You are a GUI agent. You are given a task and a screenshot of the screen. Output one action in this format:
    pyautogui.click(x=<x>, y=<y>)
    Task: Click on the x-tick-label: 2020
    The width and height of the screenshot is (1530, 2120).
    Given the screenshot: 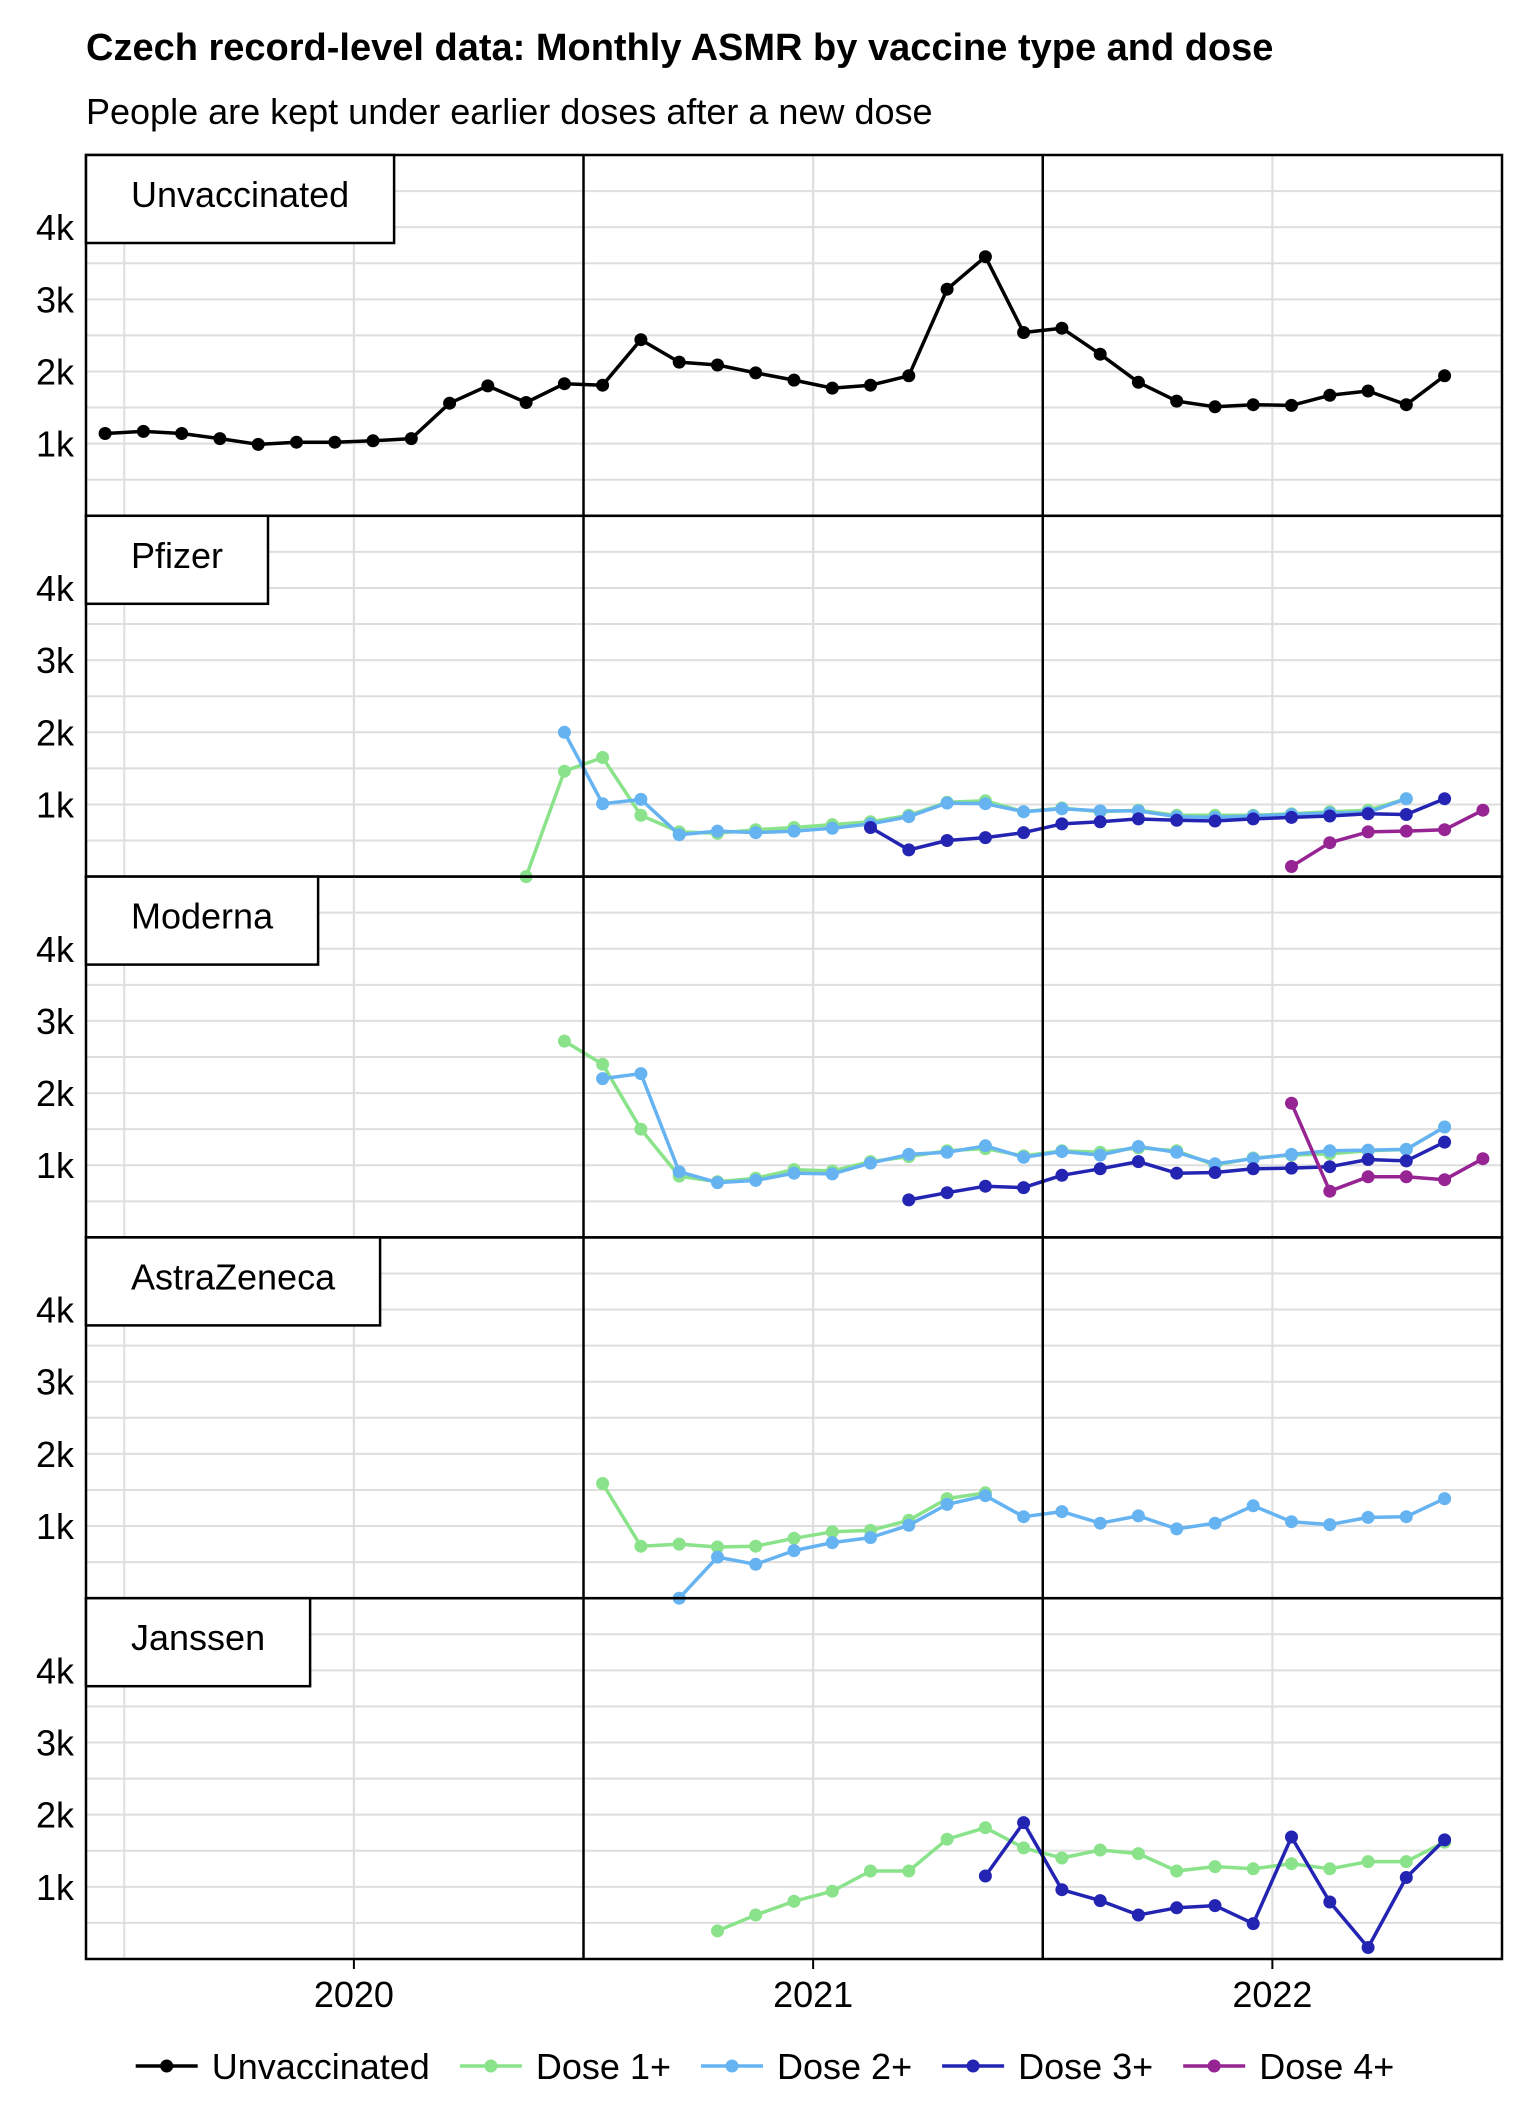 What is the action you would take?
    pyautogui.click(x=354, y=1994)
    